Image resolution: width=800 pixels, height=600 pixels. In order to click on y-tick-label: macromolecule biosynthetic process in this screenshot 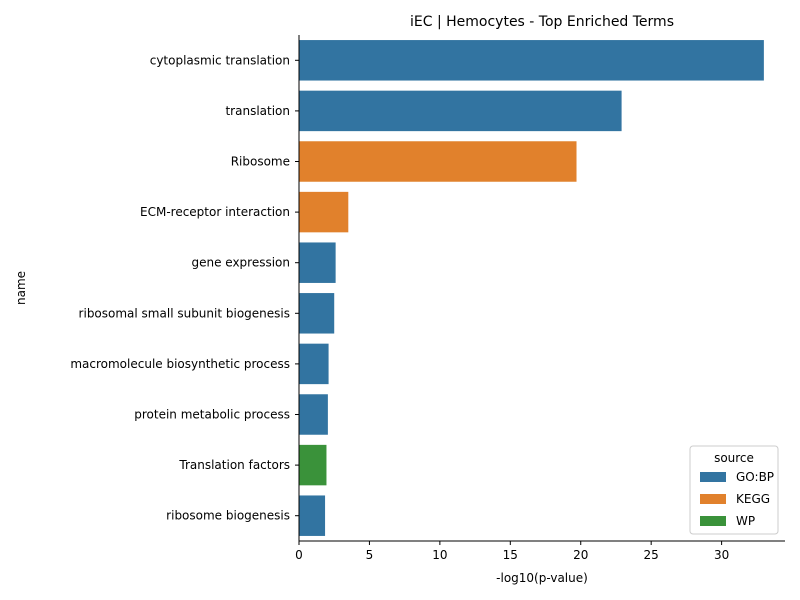, I will do `click(180, 364)`.